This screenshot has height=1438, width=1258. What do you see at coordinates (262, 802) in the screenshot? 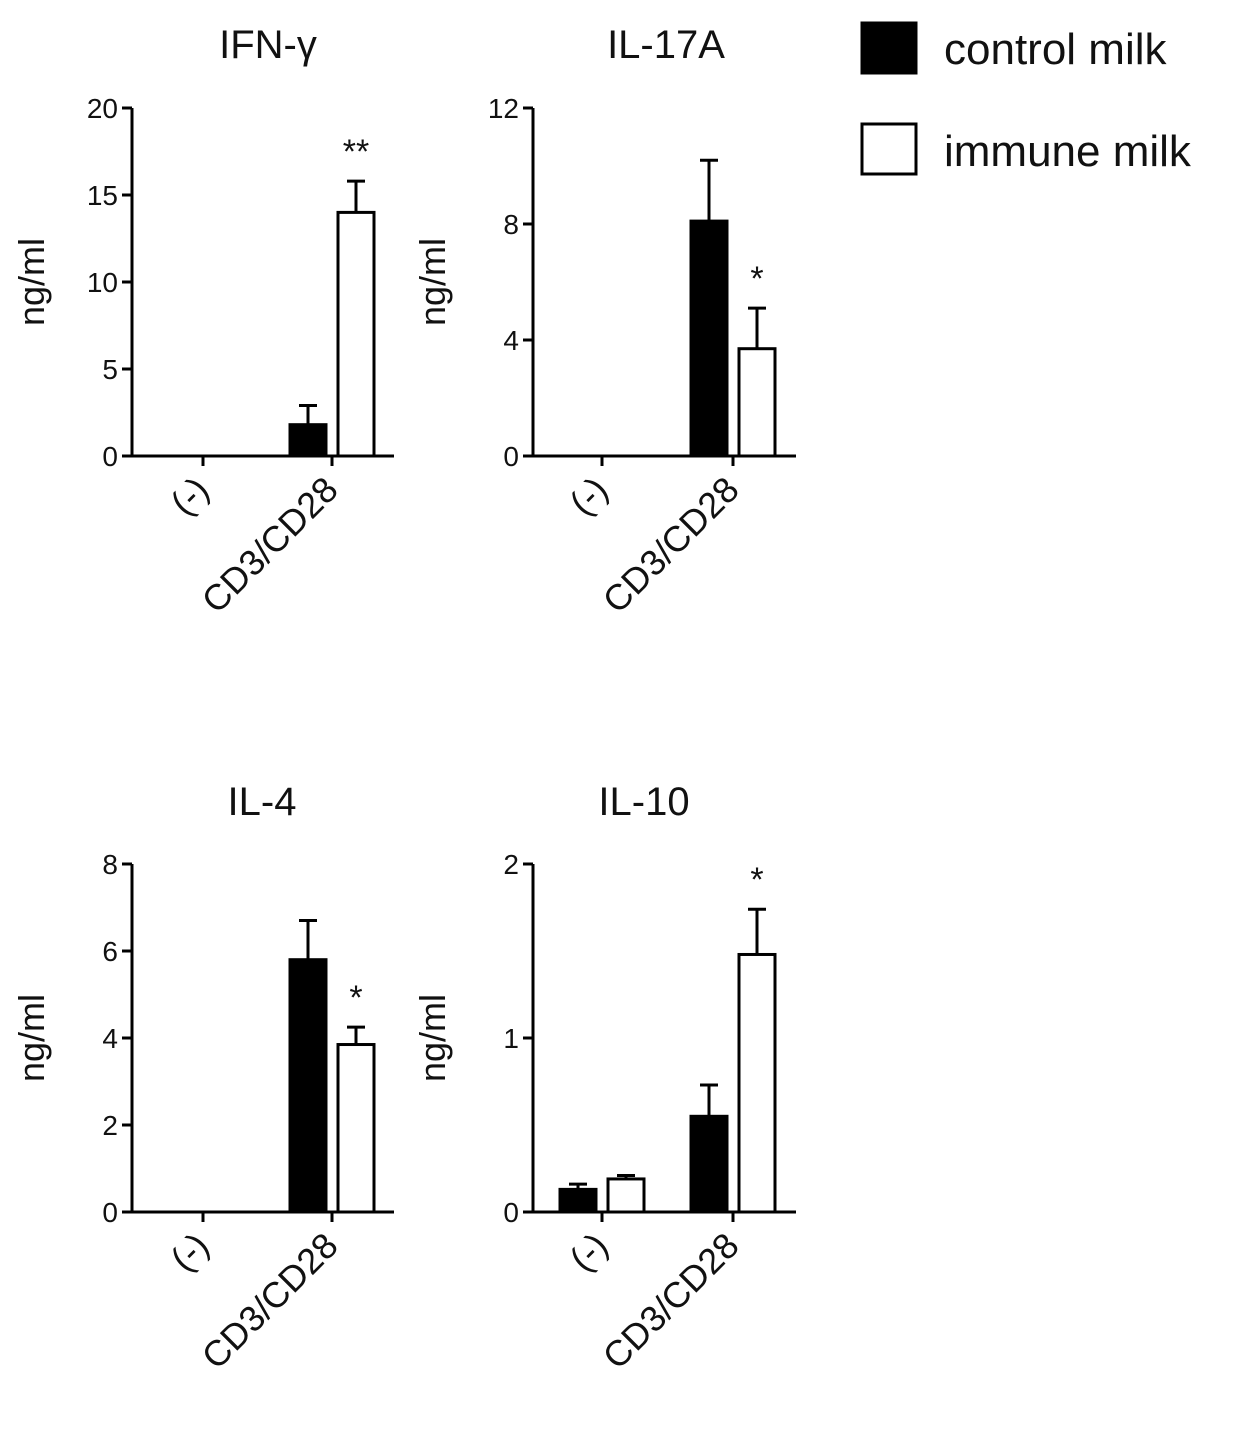
I see `chart-title: IL-4` at bounding box center [262, 802].